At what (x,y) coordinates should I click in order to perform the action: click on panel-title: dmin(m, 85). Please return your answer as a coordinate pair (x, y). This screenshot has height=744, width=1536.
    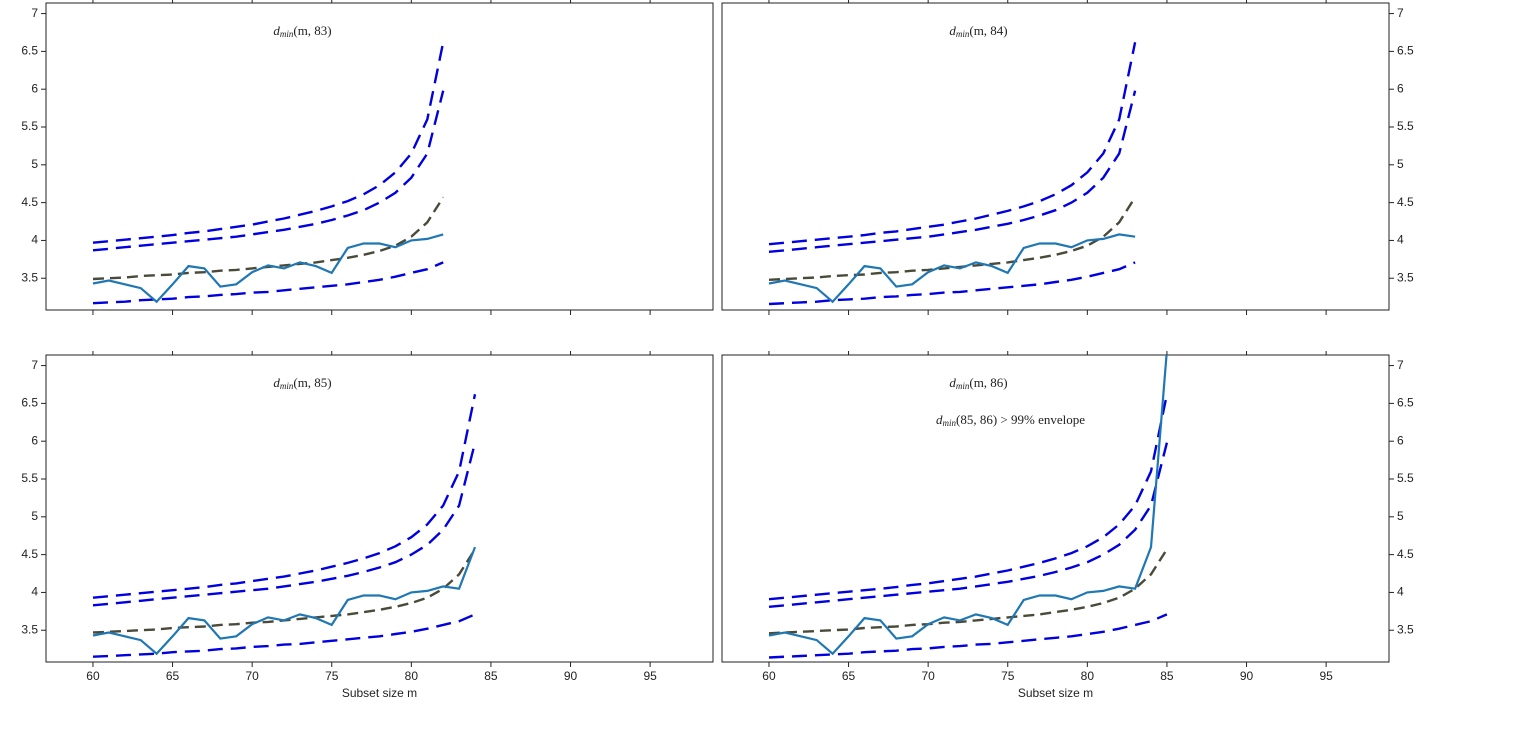
    Looking at the image, I should click on (302, 383).